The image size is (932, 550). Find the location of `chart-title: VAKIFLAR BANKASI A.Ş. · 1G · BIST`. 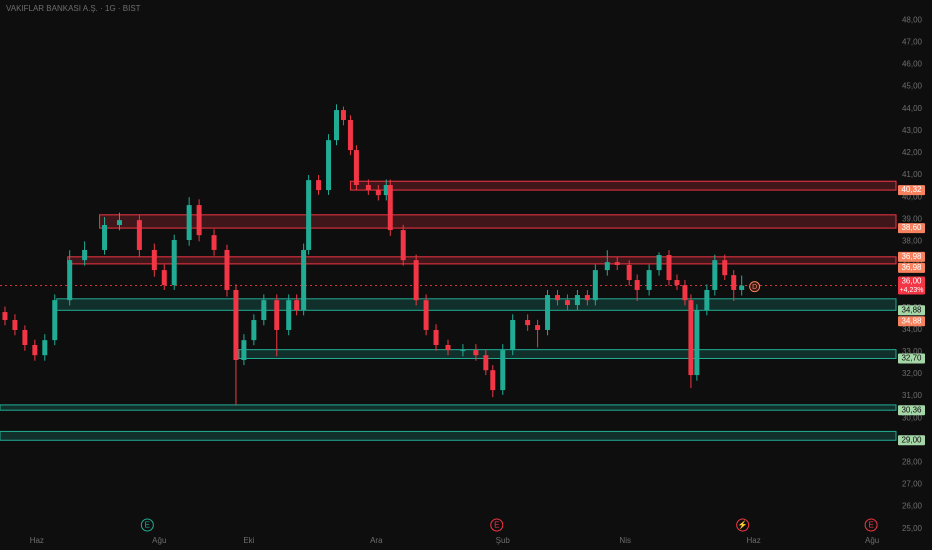

chart-title: VAKIFLAR BANKASI A.Ş. · 1G · BIST is located at coordinates (73, 8).